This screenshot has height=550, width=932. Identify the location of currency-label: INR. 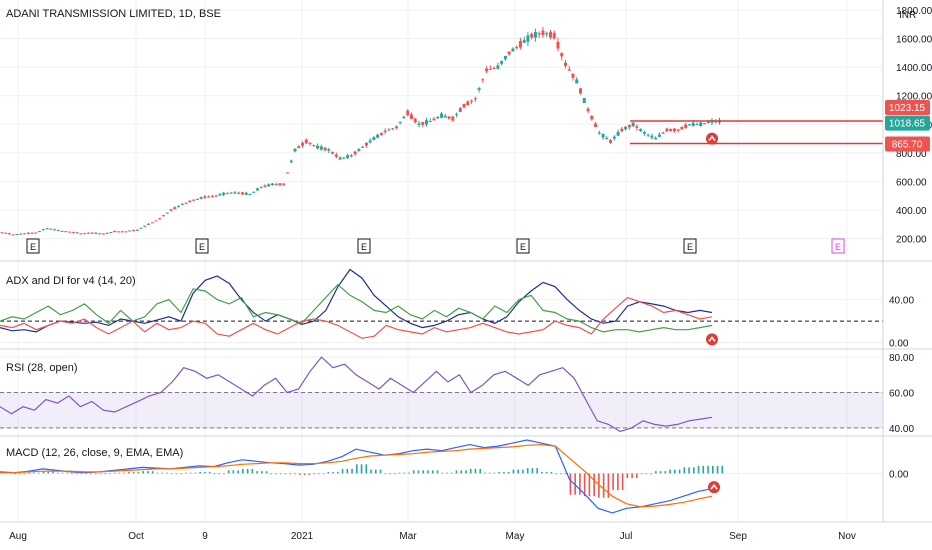
(907, 15).